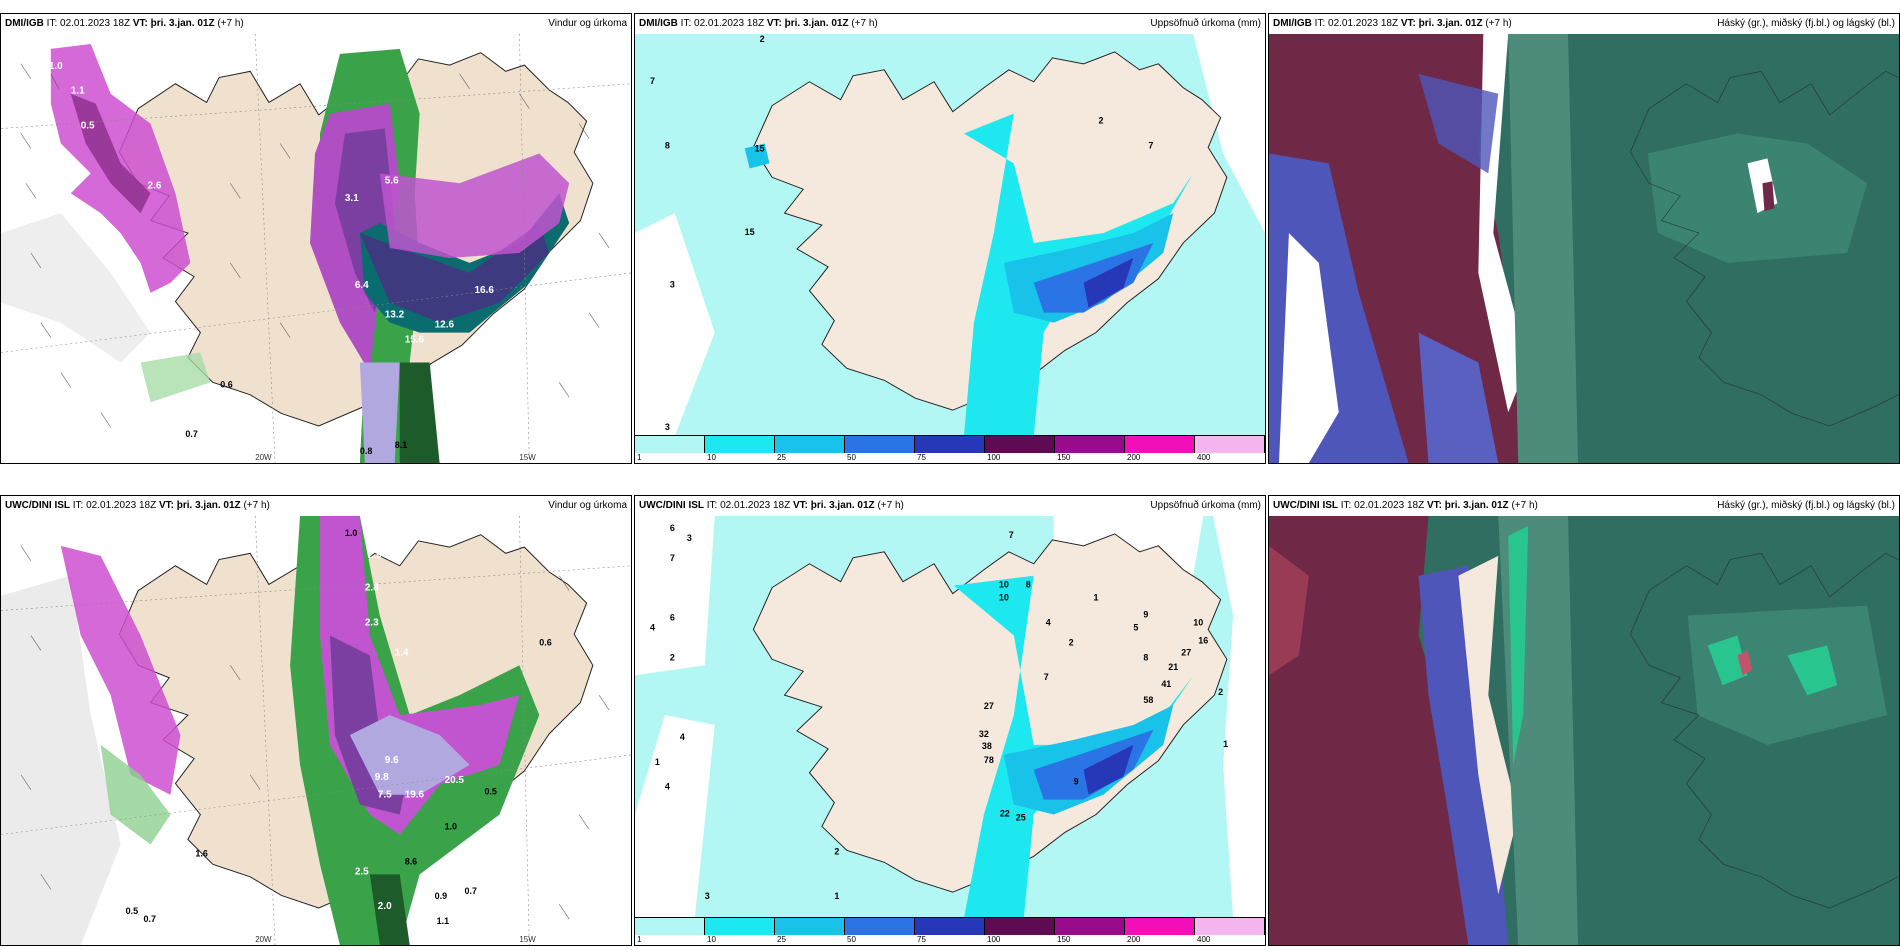 Image resolution: width=1900 pixels, height=950 pixels. I want to click on wind-label: 19.6, so click(415, 795).